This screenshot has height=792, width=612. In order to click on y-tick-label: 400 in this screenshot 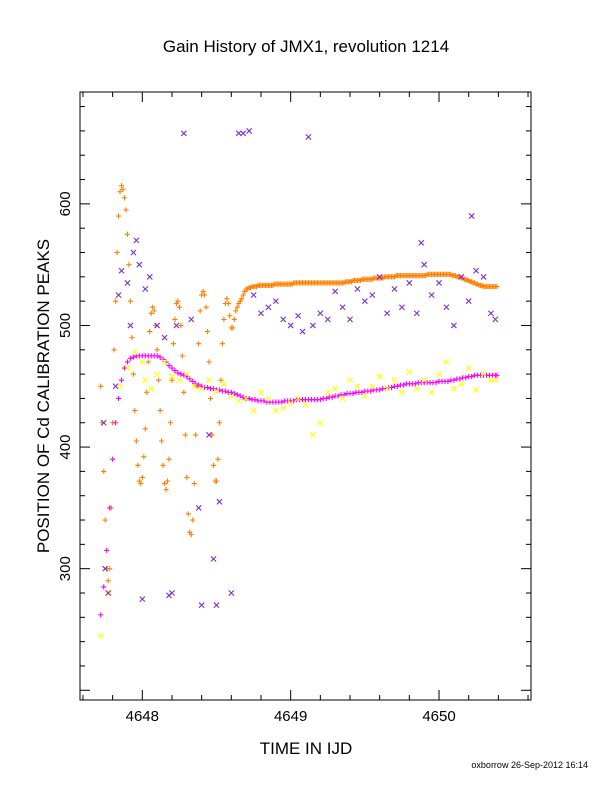, I will do `click(65, 447)`.